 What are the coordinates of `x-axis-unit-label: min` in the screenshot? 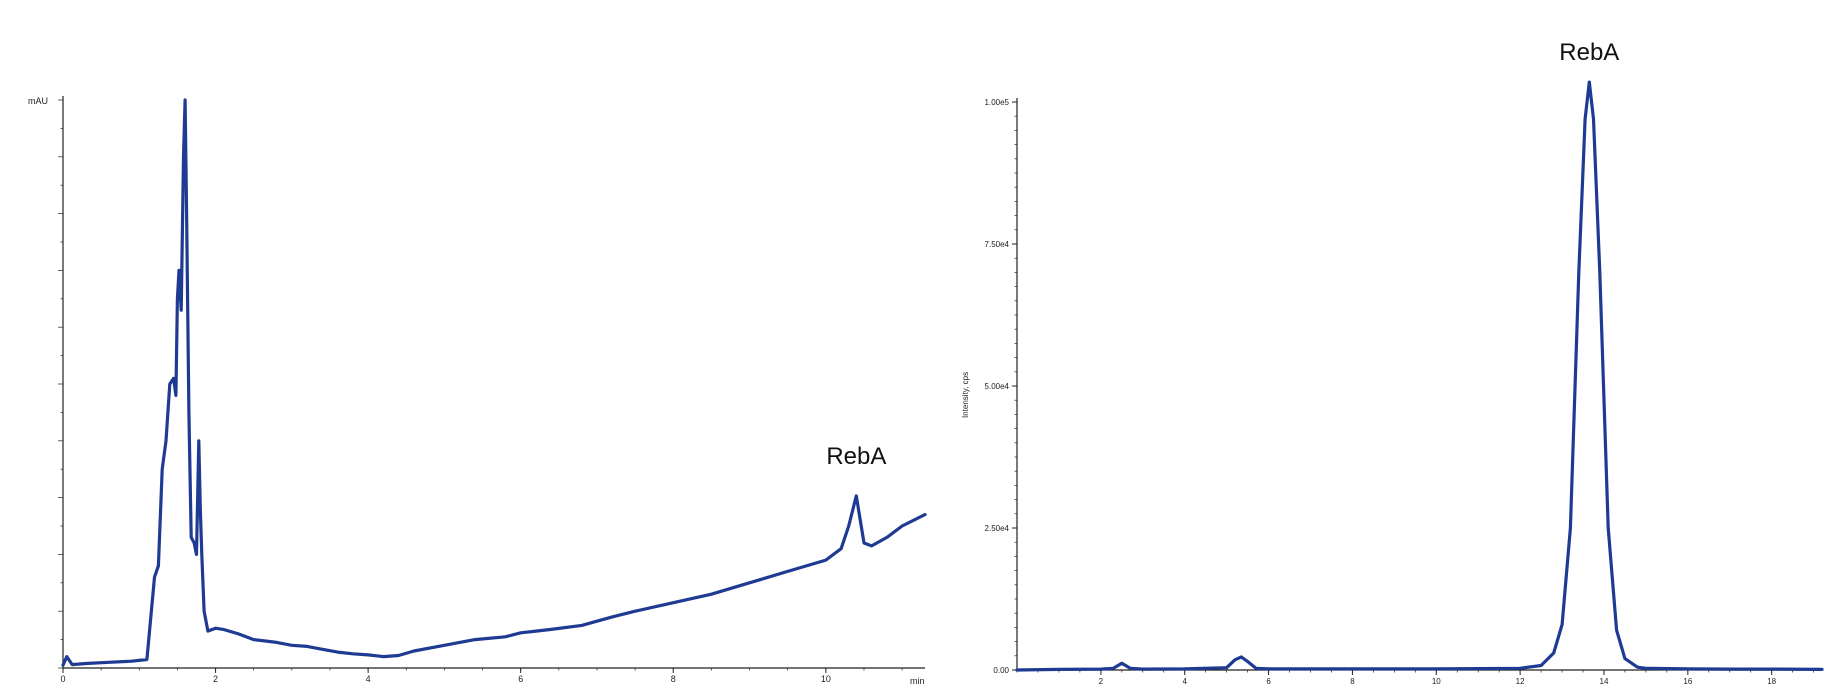 It's located at (917, 680).